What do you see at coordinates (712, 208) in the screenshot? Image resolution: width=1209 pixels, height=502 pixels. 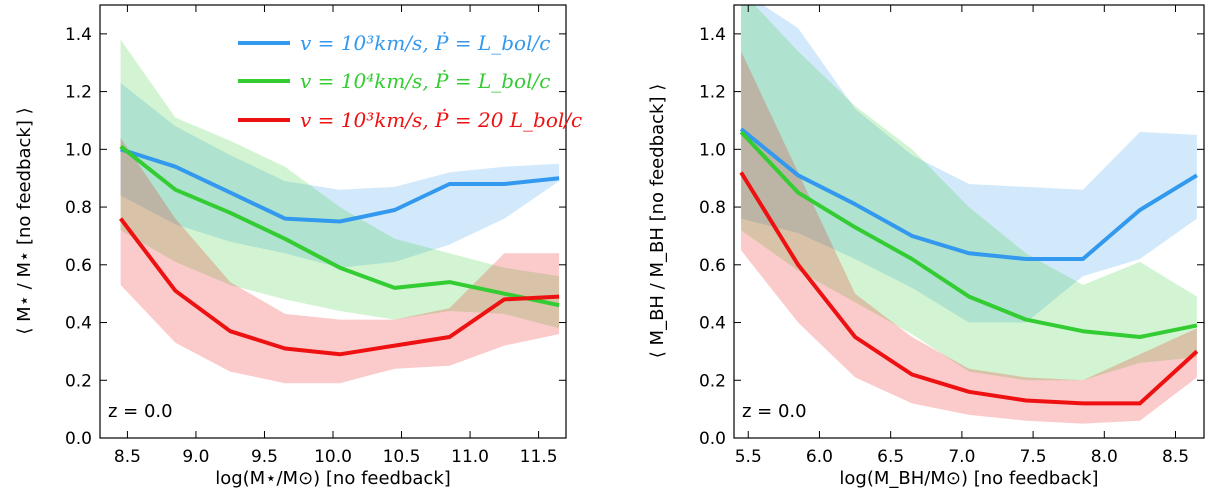 I see `right-y-tick-label: 0.8` at bounding box center [712, 208].